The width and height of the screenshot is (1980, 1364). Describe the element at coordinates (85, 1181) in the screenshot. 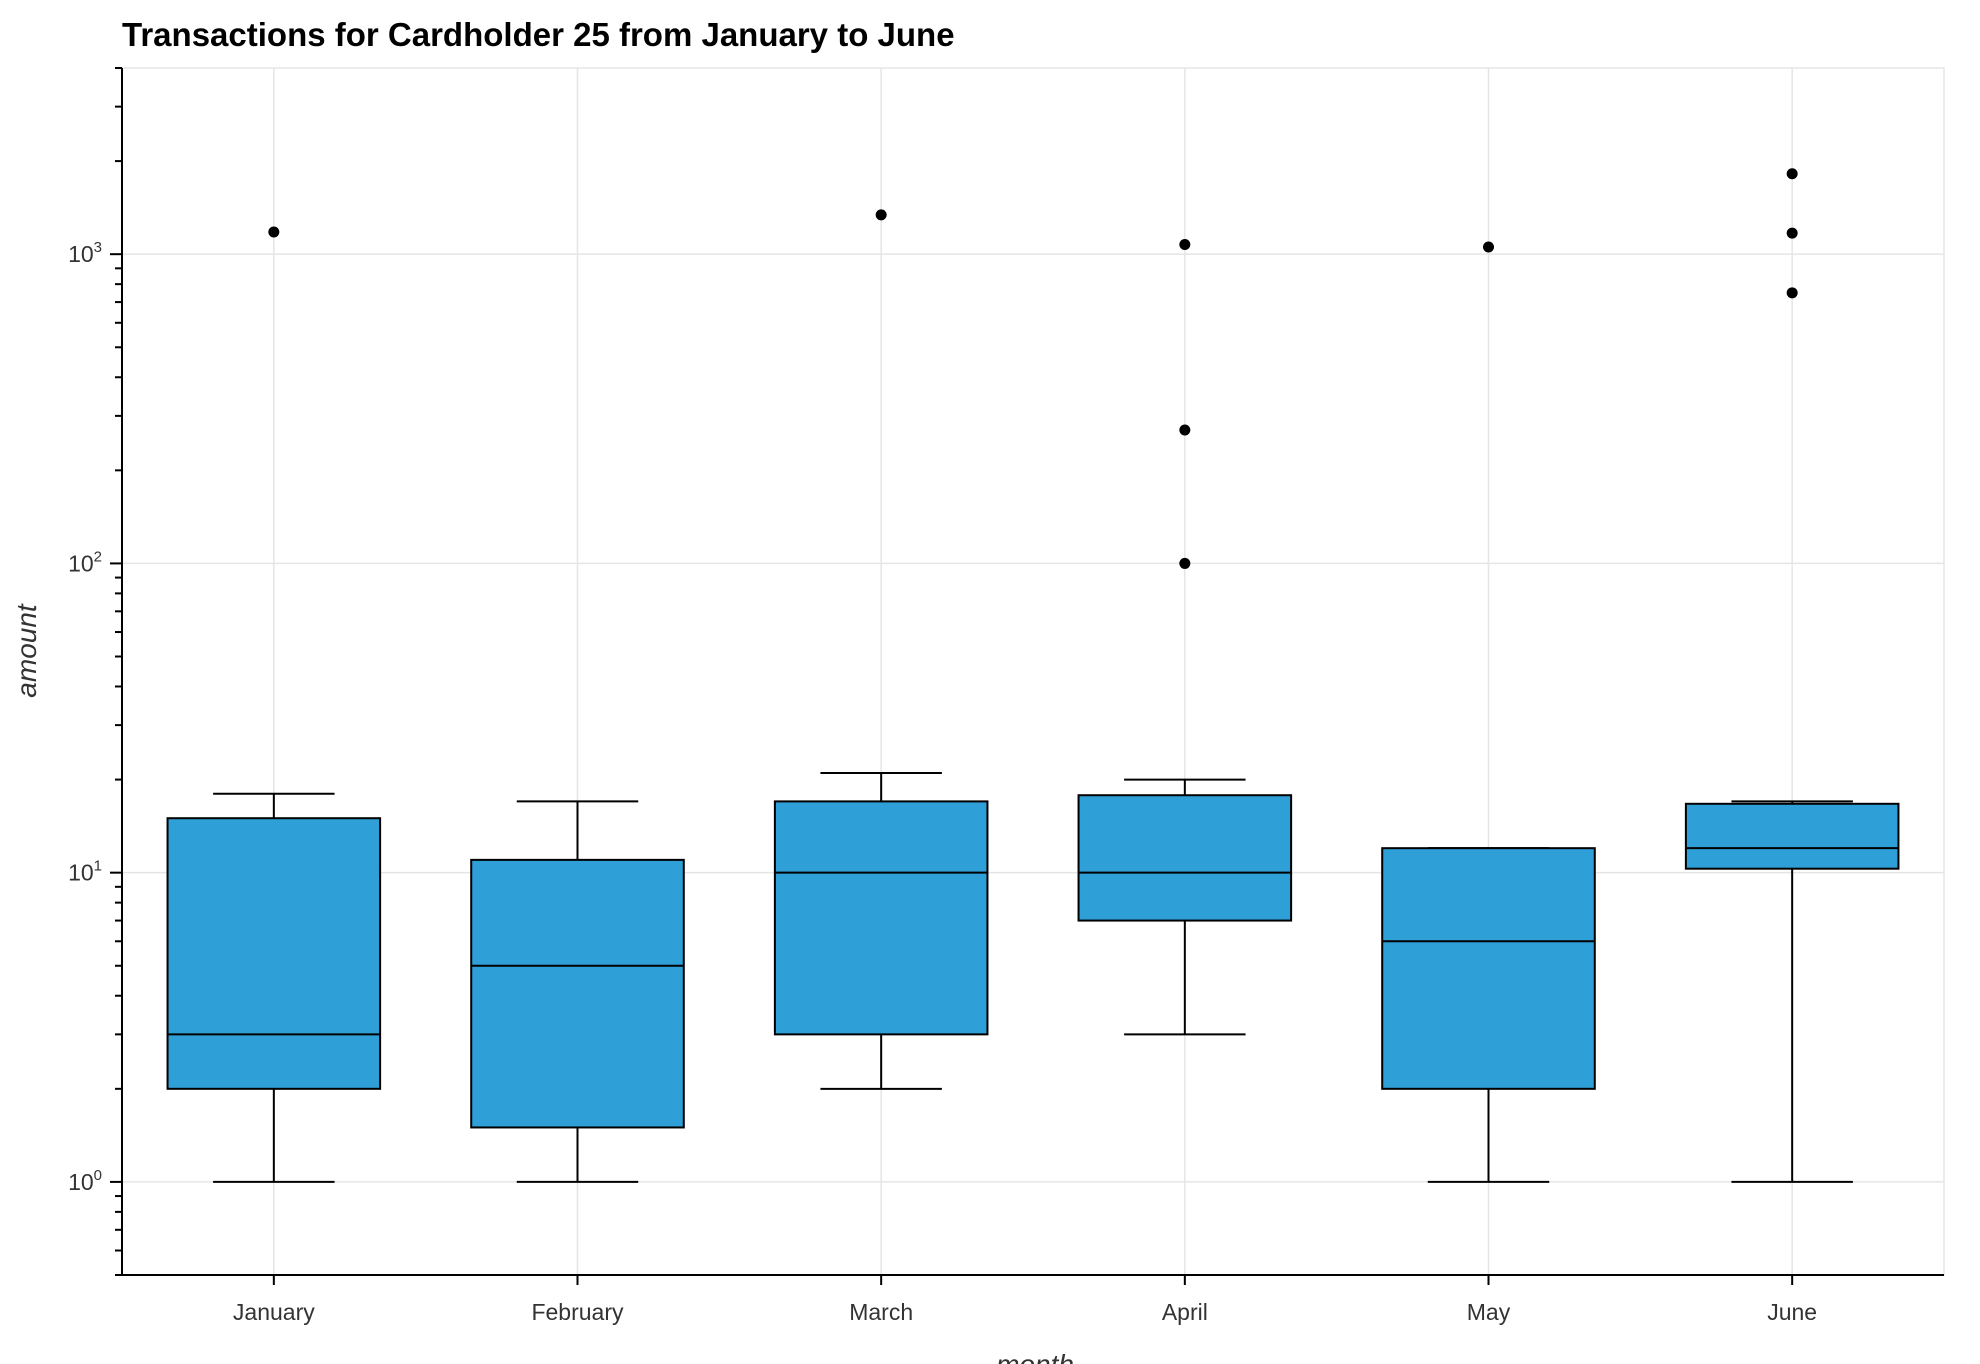

I see `y-tick-label: 10⁰` at that location.